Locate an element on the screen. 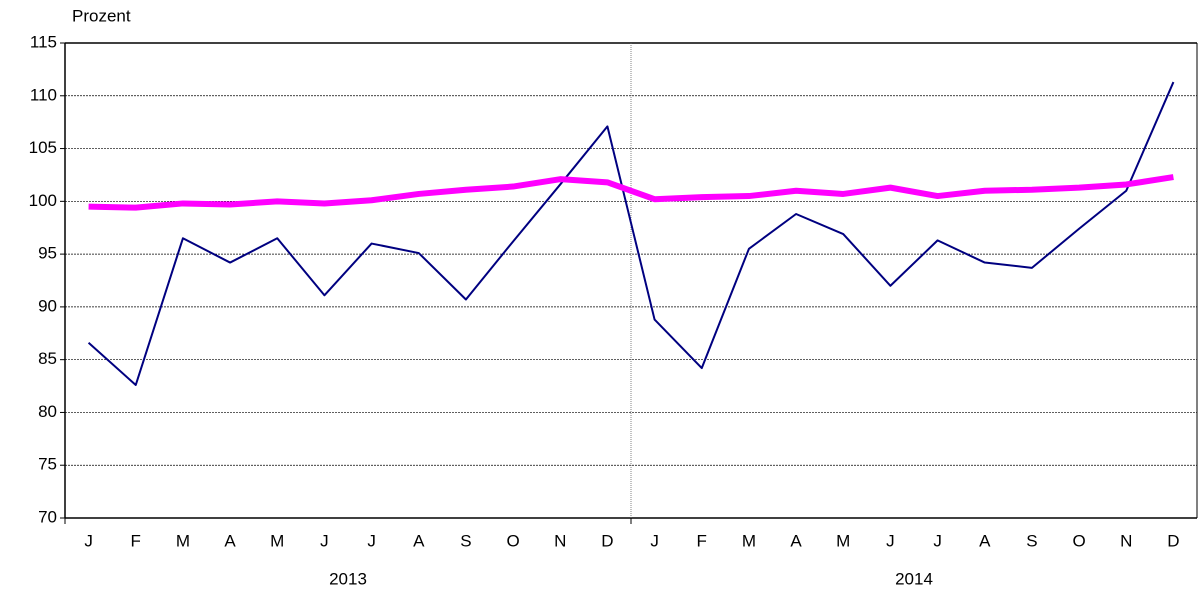 The height and width of the screenshot is (596, 1200). y-tick-label: 95 is located at coordinates (47, 253).